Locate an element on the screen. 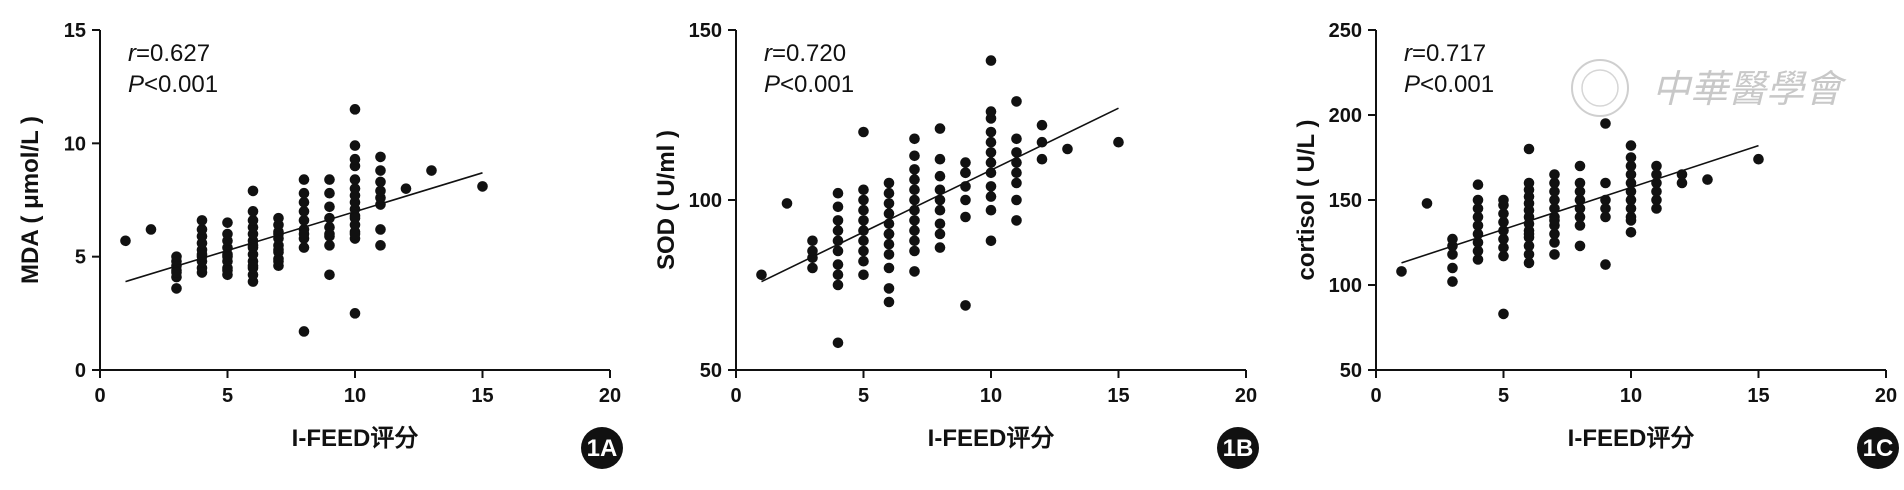 This screenshot has width=1904, height=490. x-tick-label: 5 is located at coordinates (863, 396).